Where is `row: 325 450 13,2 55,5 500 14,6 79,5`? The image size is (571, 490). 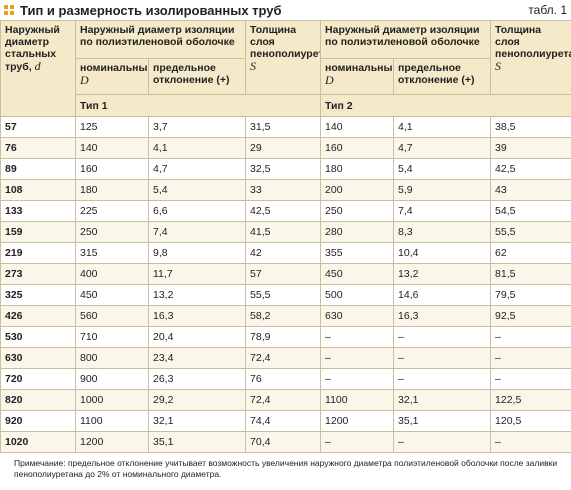 row: 325 450 13,2 55,5 500 14,6 79,5 is located at coordinates (285, 295).